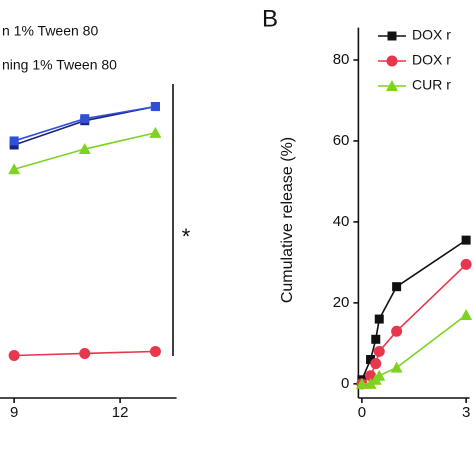 The image size is (474, 474). Describe the element at coordinates (345, 383) in the screenshot. I see `y-tick-label: 0` at that location.